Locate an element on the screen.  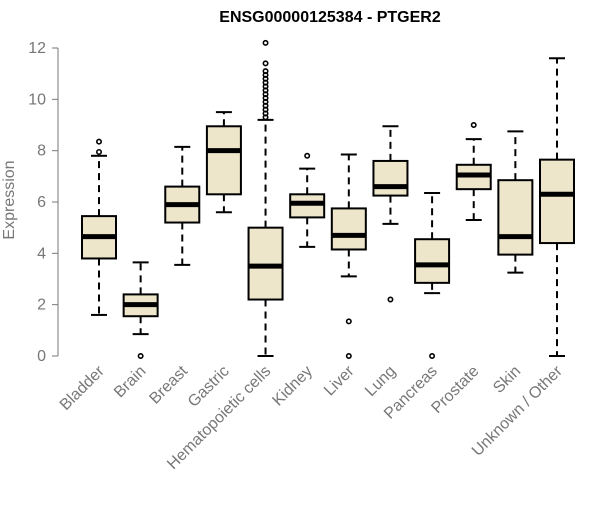
y-tick-label: 2 is located at coordinates (41, 305).